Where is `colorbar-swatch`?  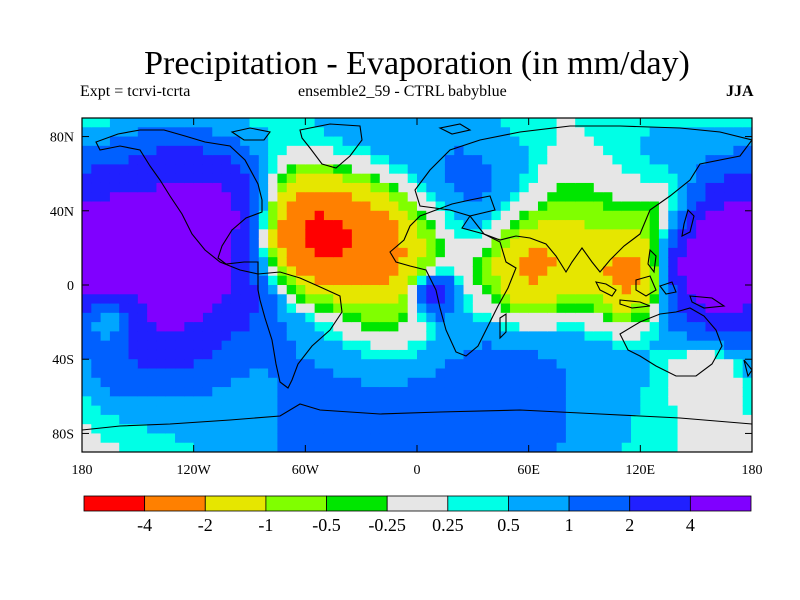
colorbar-swatch is located at coordinates (539, 503).